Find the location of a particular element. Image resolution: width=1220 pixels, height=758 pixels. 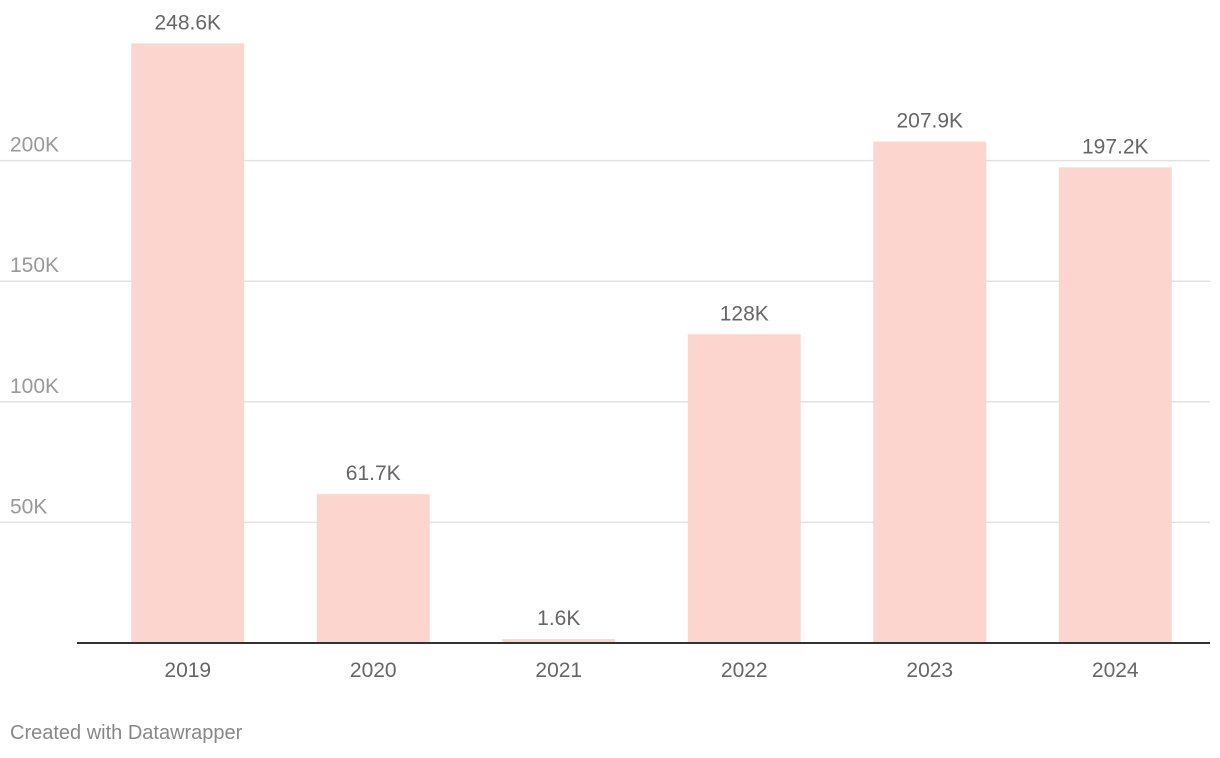

y-tick-label: 100K is located at coordinates (34, 386).